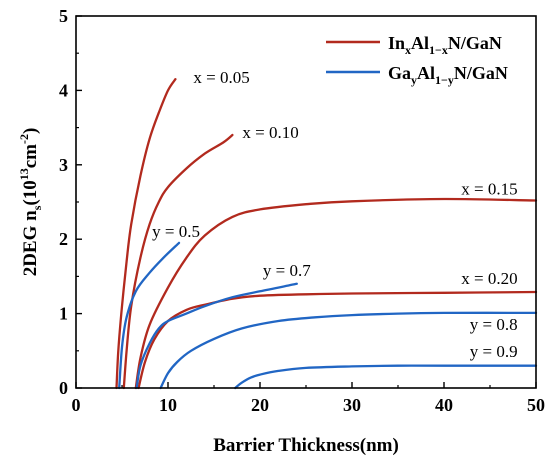  Describe the element at coordinates (408, 50) in the screenshot. I see `legend-inaln-sub1: x` at that location.